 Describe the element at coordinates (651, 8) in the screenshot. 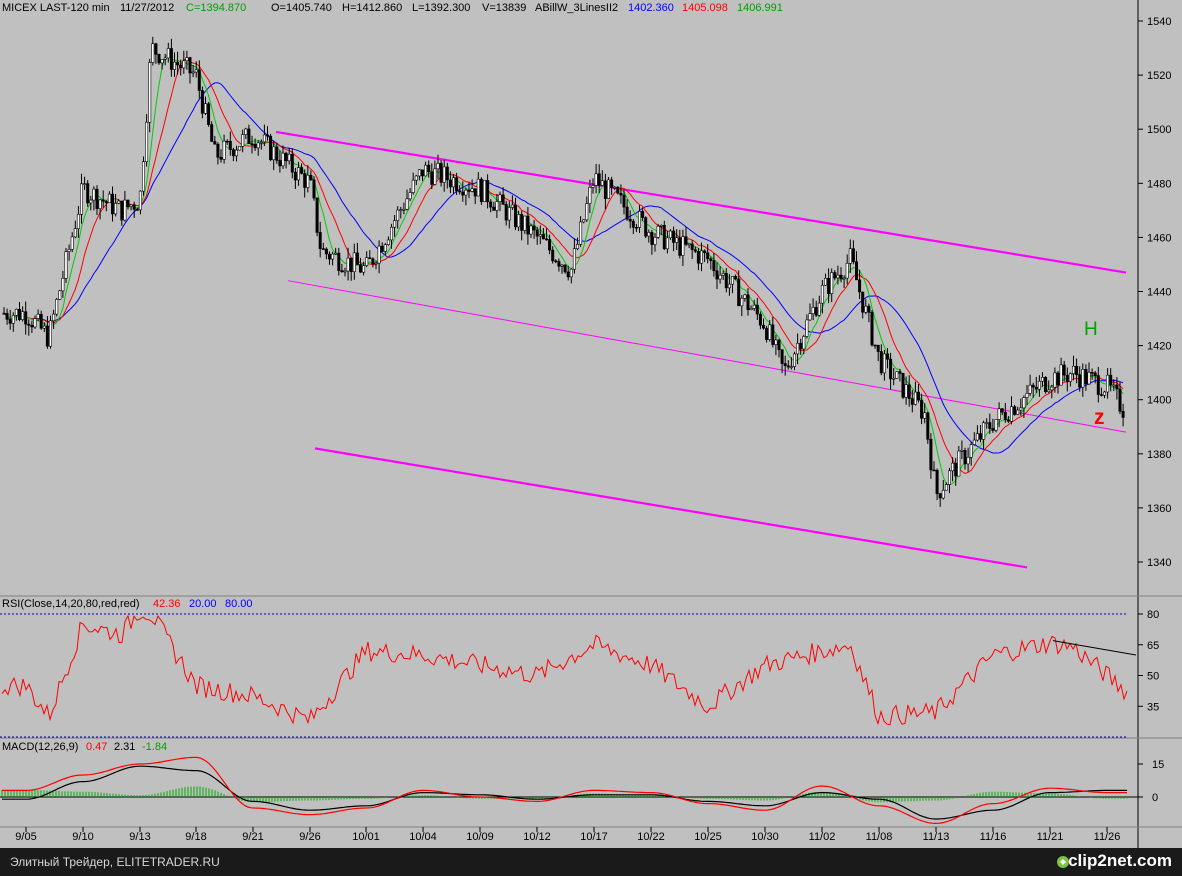

I see `header-ind-blue: 1402.360` at that location.